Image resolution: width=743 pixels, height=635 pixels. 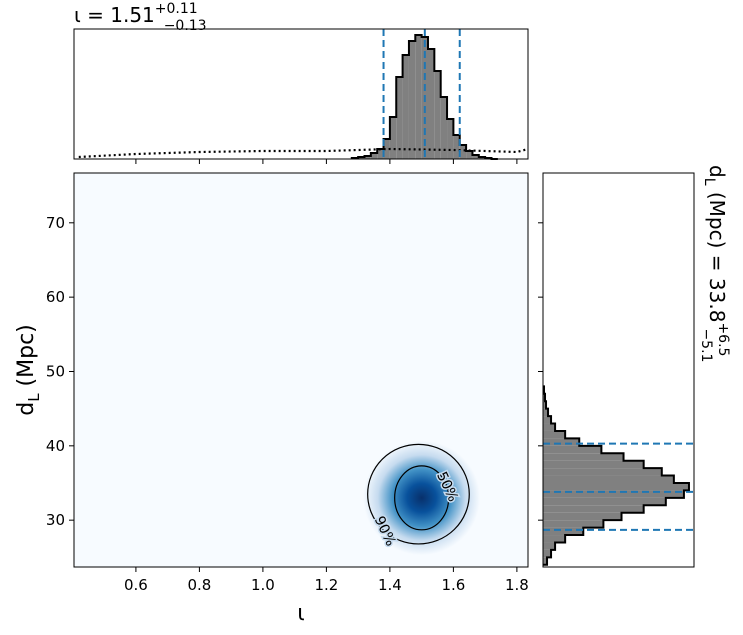 I want to click on density-blob, so click(x=422, y=498).